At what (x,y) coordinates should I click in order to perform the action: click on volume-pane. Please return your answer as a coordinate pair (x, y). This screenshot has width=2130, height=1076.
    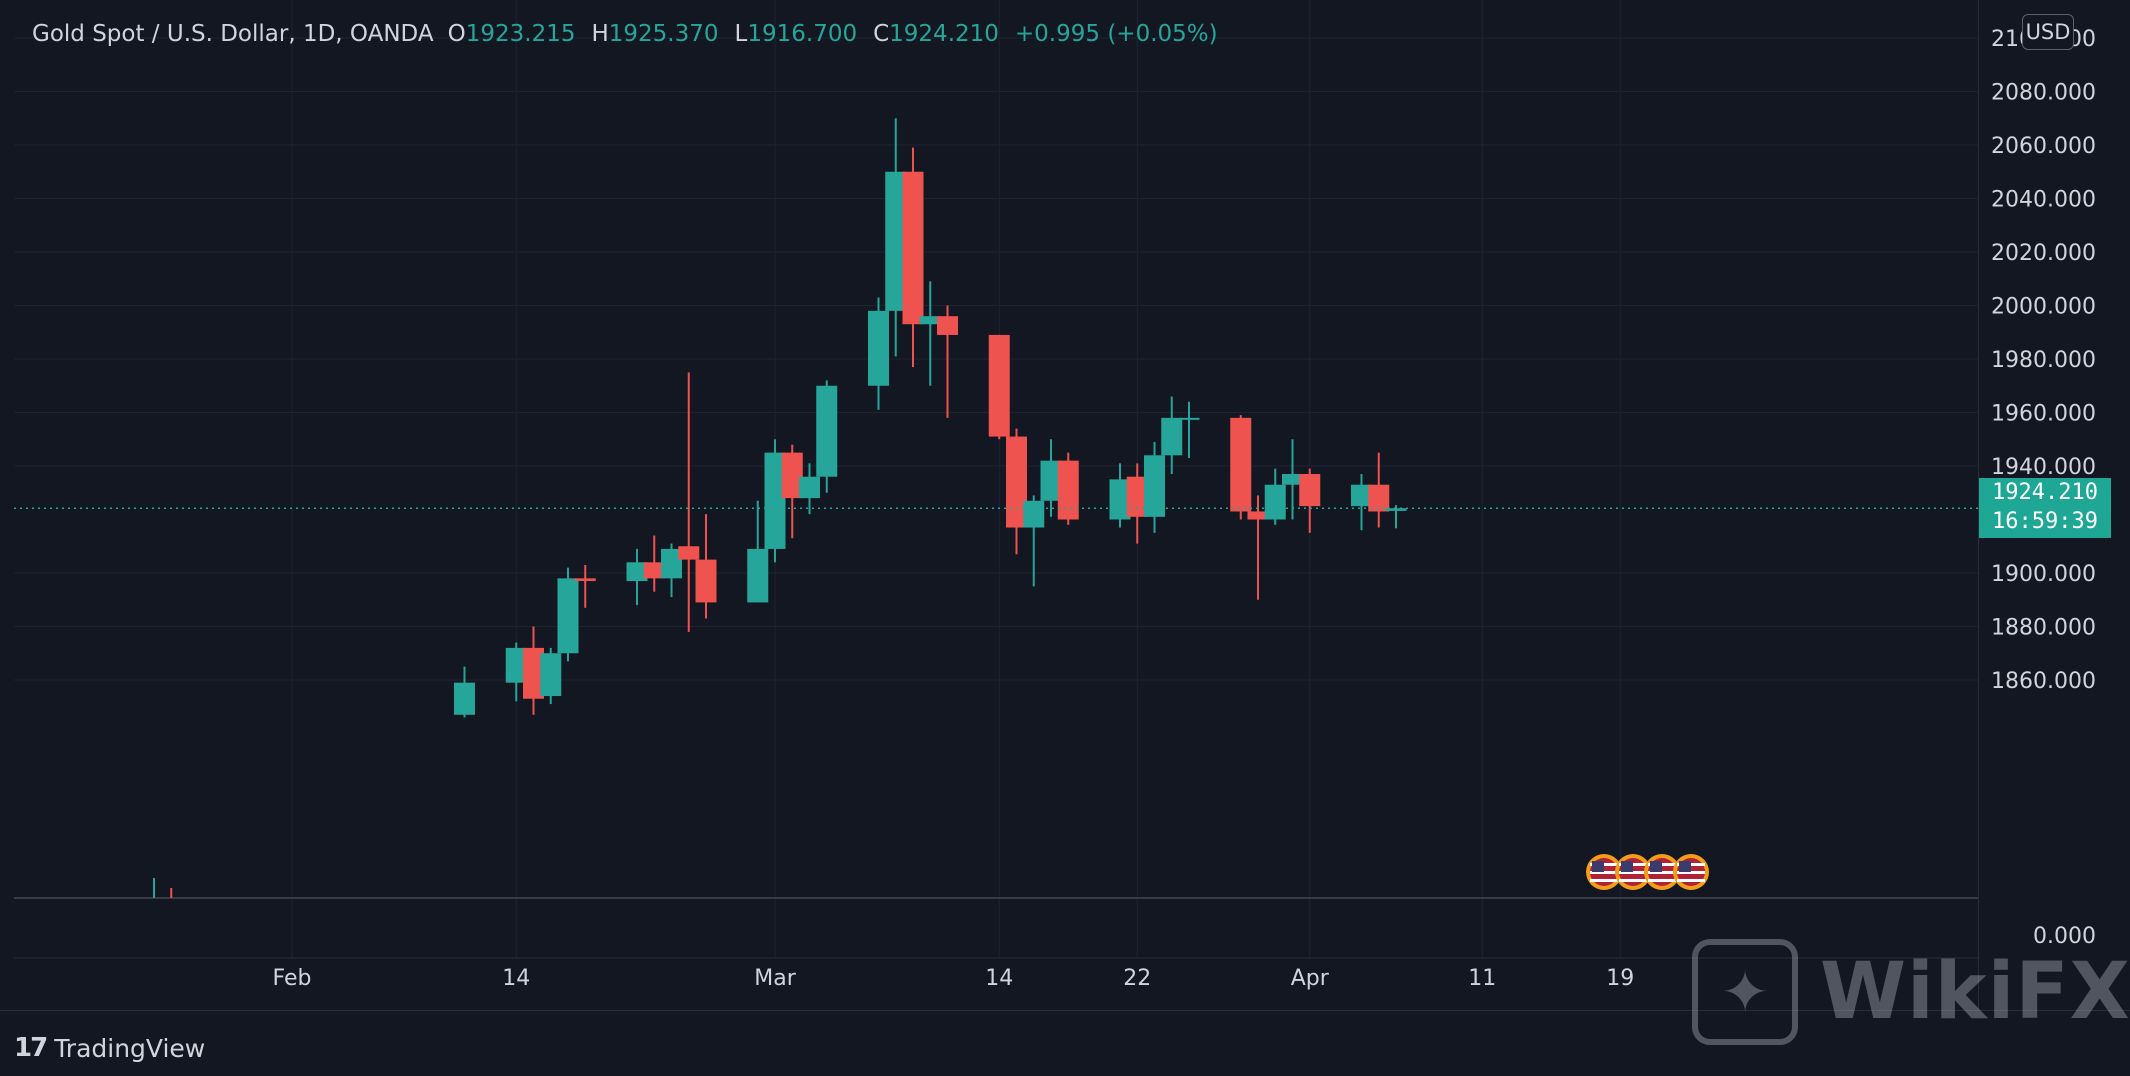
    Looking at the image, I should click on (163, 888).